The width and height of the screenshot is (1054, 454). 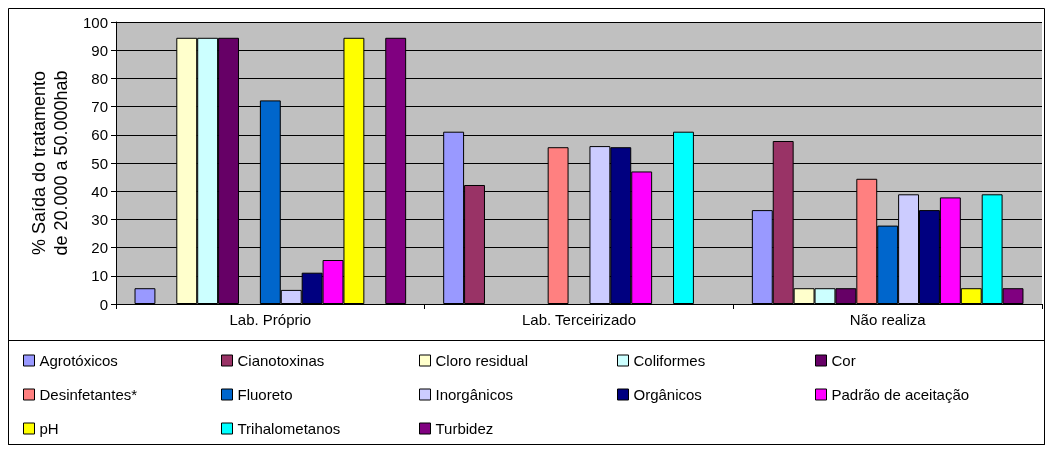 I want to click on bar, so click(x=145, y=296).